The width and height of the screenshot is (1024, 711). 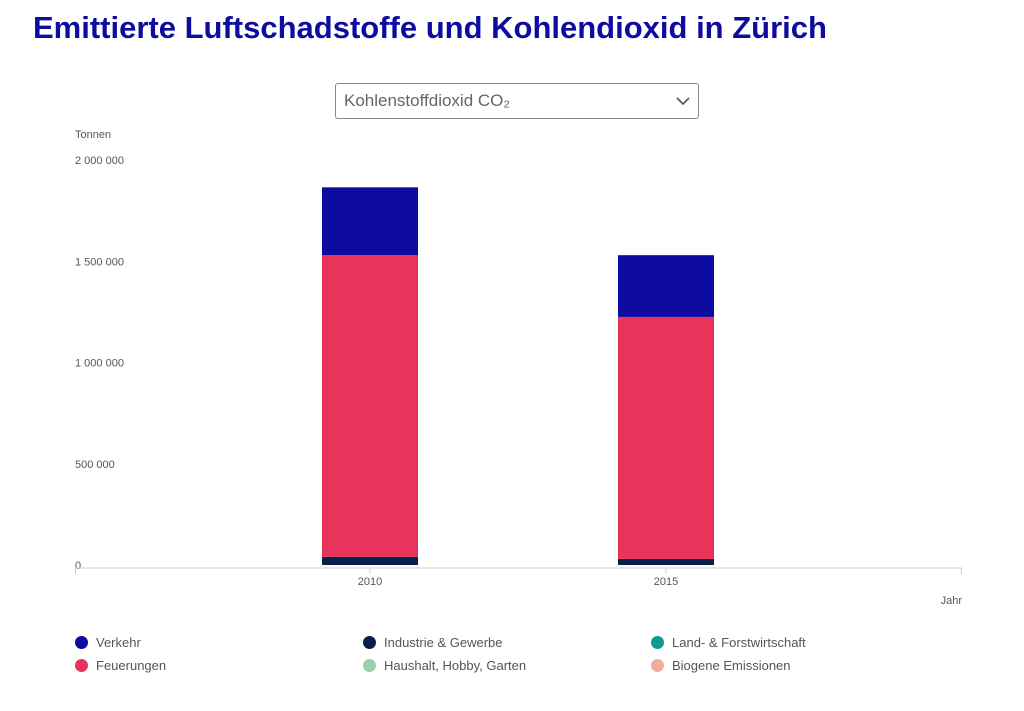 I want to click on legend-label: Haushalt, Hobby, Garten, so click(x=455, y=665).